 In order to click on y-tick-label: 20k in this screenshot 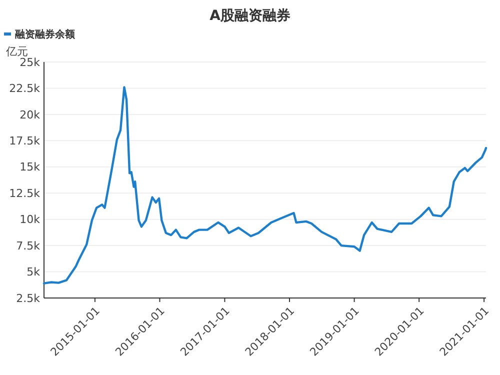, I will do `click(30, 115)`.